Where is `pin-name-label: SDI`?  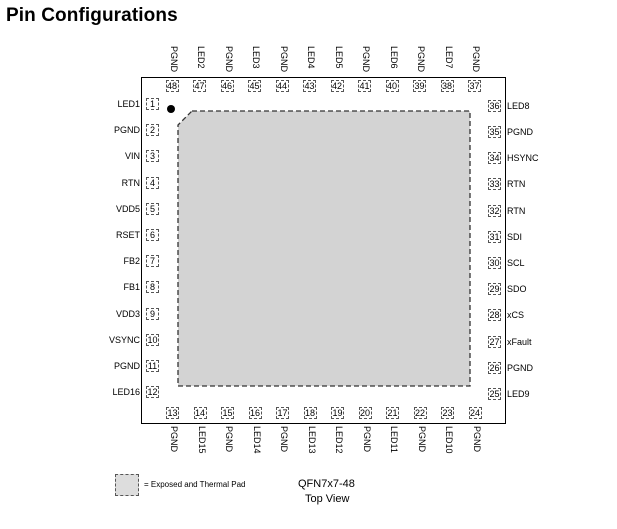 pin-name-label: SDI is located at coordinates (515, 236).